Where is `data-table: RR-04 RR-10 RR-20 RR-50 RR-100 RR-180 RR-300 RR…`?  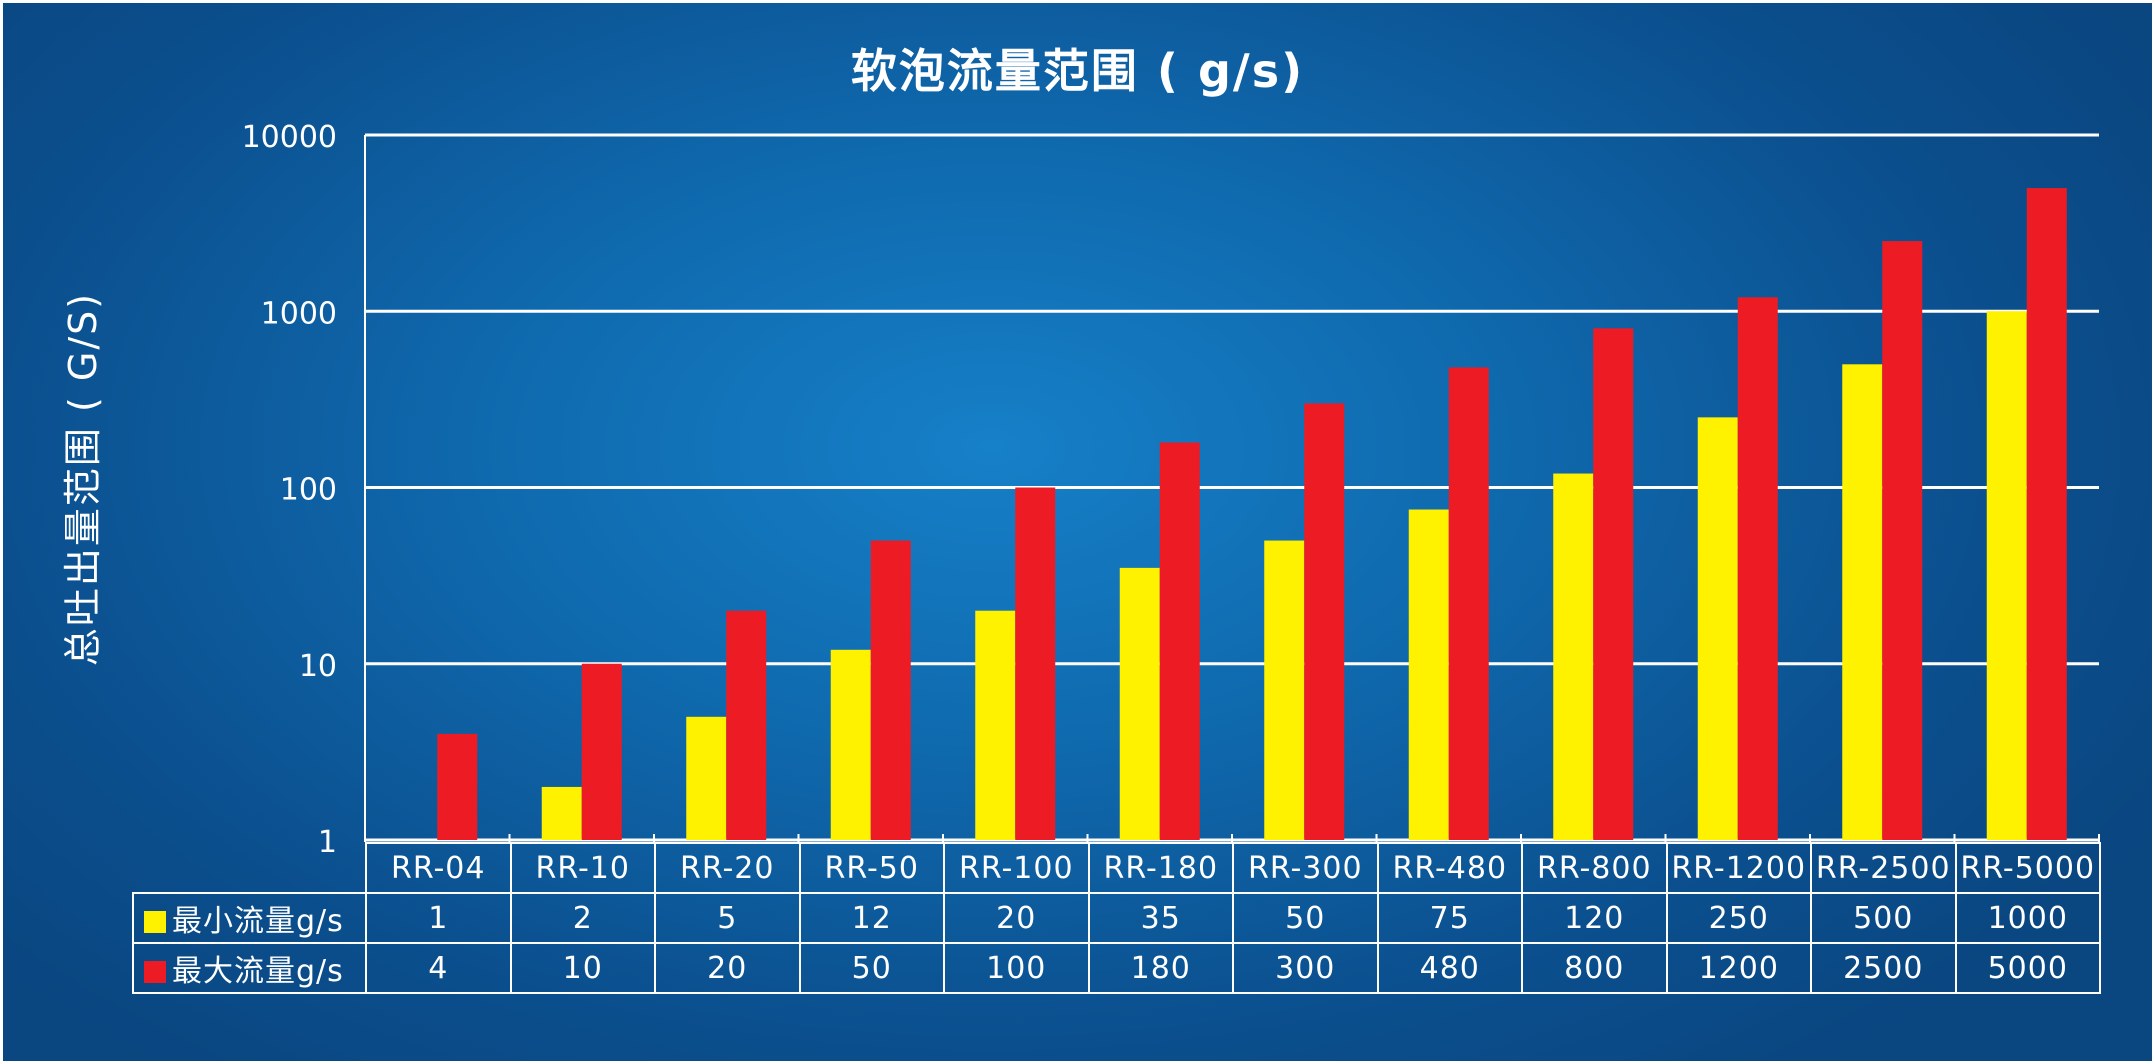
data-table: RR-04 RR-10 RR-20 RR-50 RR-100 RR-180 RR-300 RR… is located at coordinates (1116, 918).